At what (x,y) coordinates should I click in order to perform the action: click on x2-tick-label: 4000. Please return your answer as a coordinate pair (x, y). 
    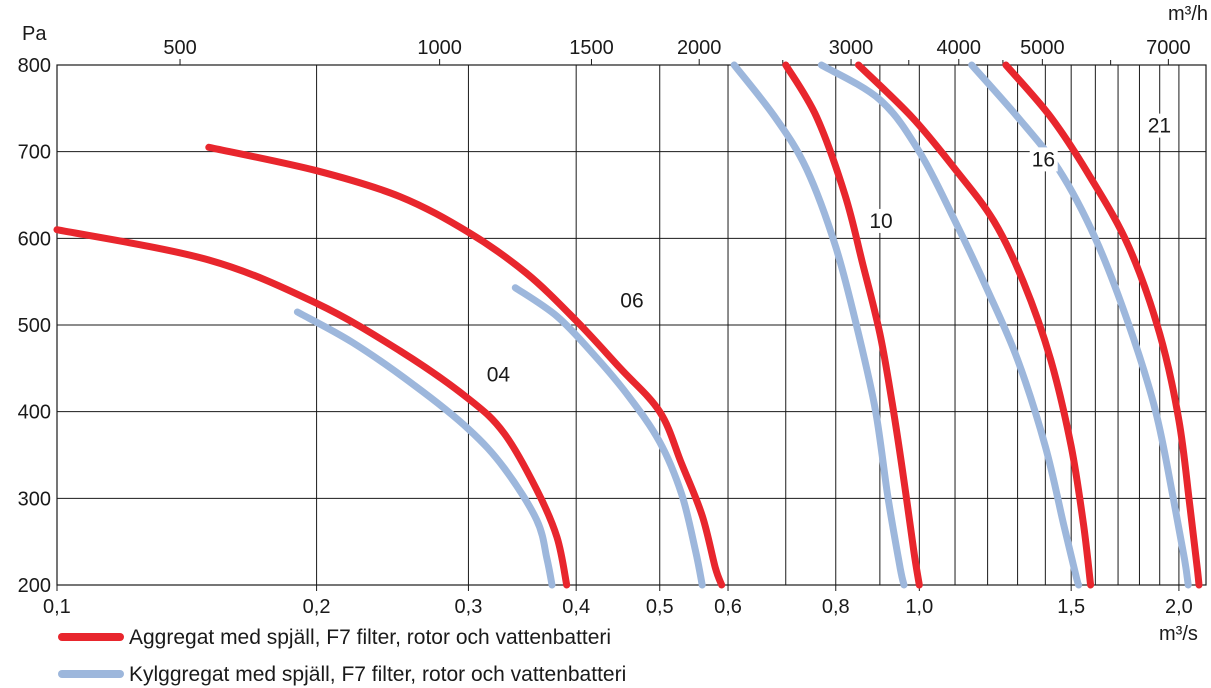
    Looking at the image, I should click on (959, 48).